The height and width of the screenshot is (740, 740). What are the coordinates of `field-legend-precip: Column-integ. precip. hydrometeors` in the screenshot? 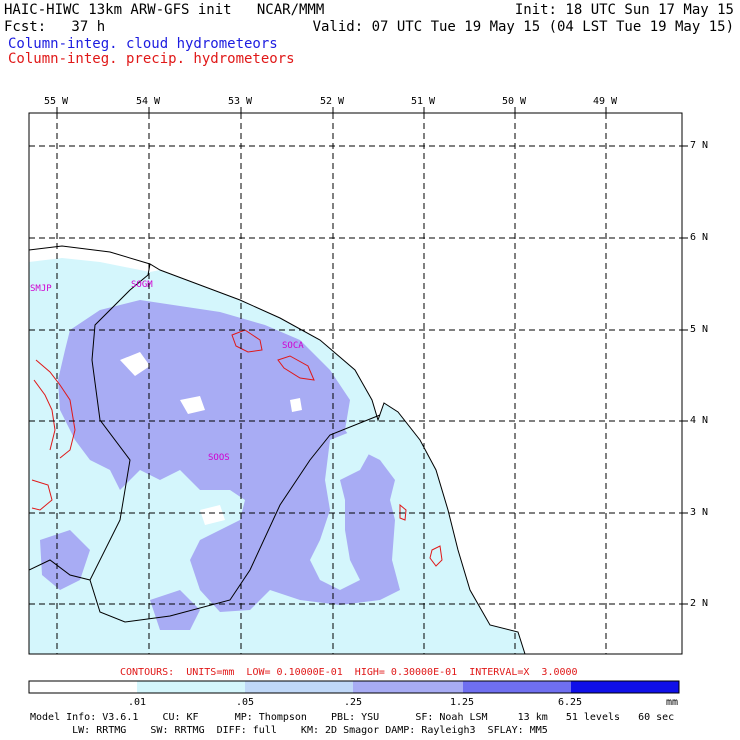 It's located at (151, 59).